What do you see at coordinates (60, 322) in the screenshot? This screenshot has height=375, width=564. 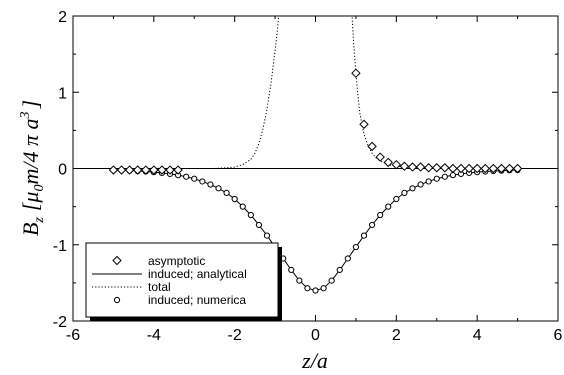 I see `y-tick-label: -2` at bounding box center [60, 322].